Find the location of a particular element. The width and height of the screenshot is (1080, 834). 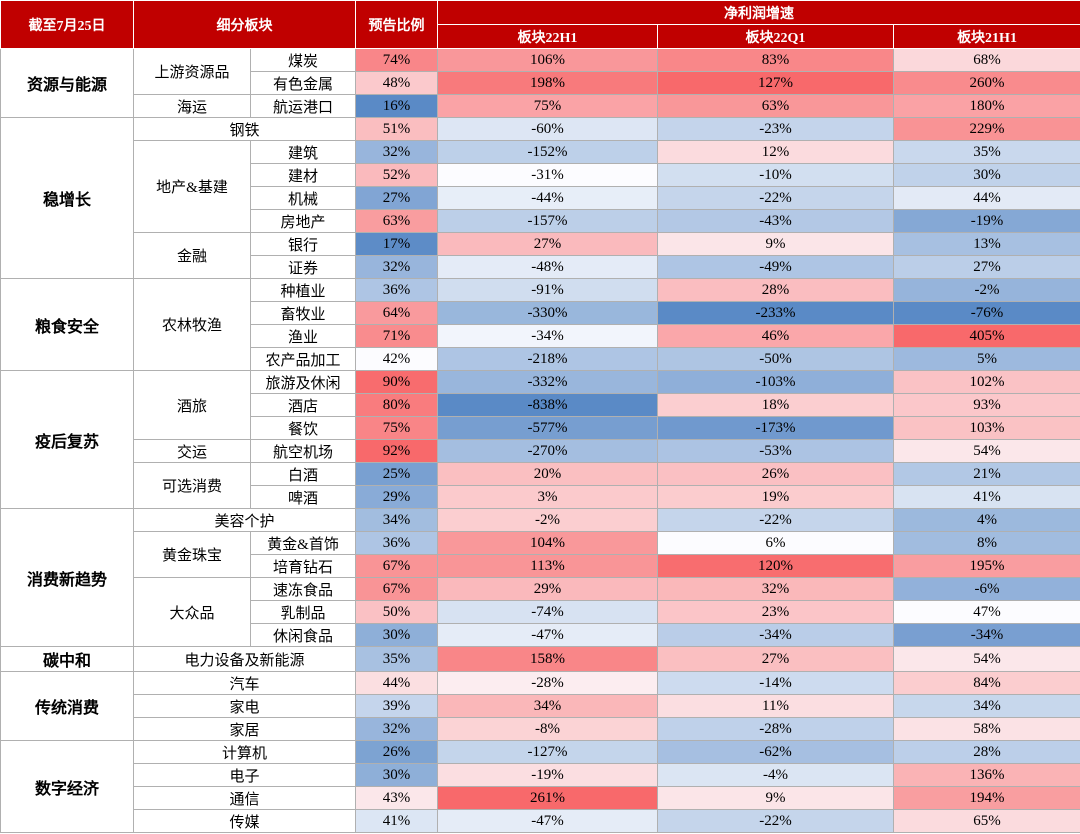

value-cell: -14% is located at coordinates (775, 683).